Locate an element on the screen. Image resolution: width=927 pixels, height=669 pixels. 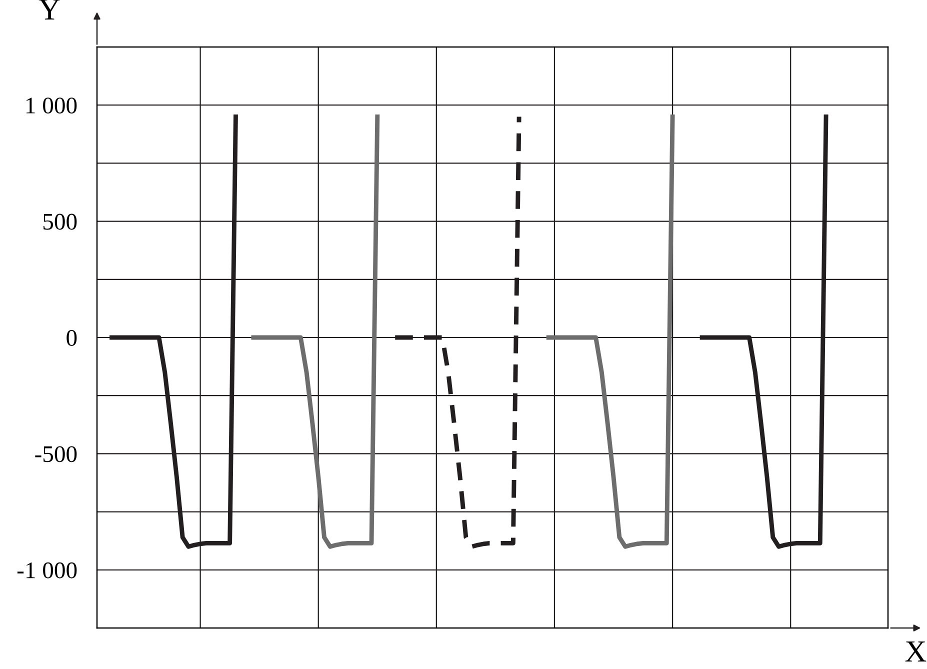
y-tick-label: 500 is located at coordinates (60, 222).